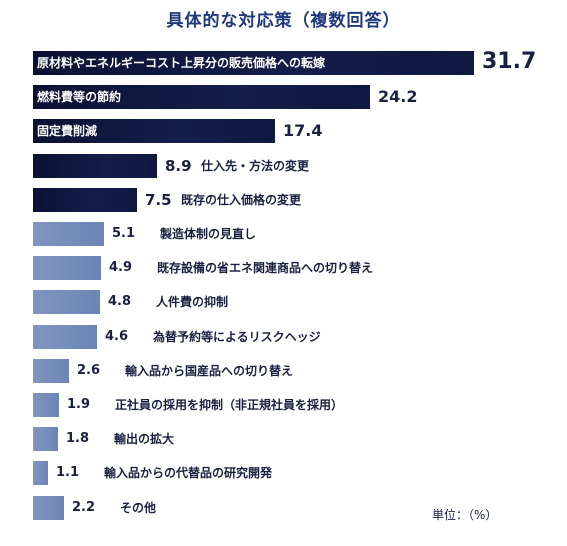 Image resolution: width=567 pixels, height=546 pixels. I want to click on bar-category-label: その他, so click(138, 508).